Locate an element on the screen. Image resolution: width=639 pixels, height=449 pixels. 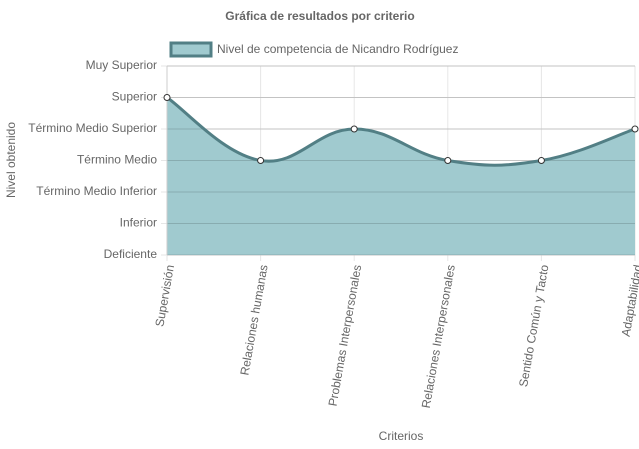
chart-title: Gráfica de resultados por criterio is located at coordinates (319, 16).